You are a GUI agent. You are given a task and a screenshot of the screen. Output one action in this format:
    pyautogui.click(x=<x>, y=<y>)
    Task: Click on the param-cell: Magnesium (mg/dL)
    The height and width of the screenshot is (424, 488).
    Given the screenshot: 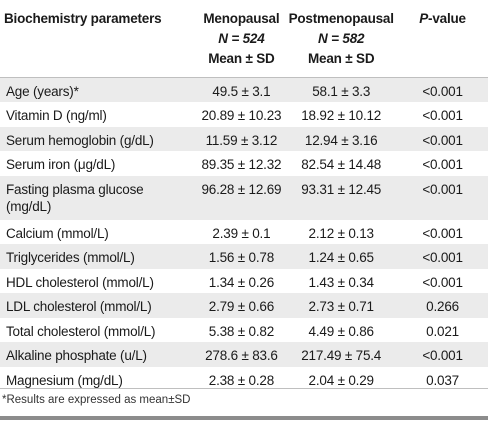 What is the action you would take?
    pyautogui.click(x=64, y=380)
    